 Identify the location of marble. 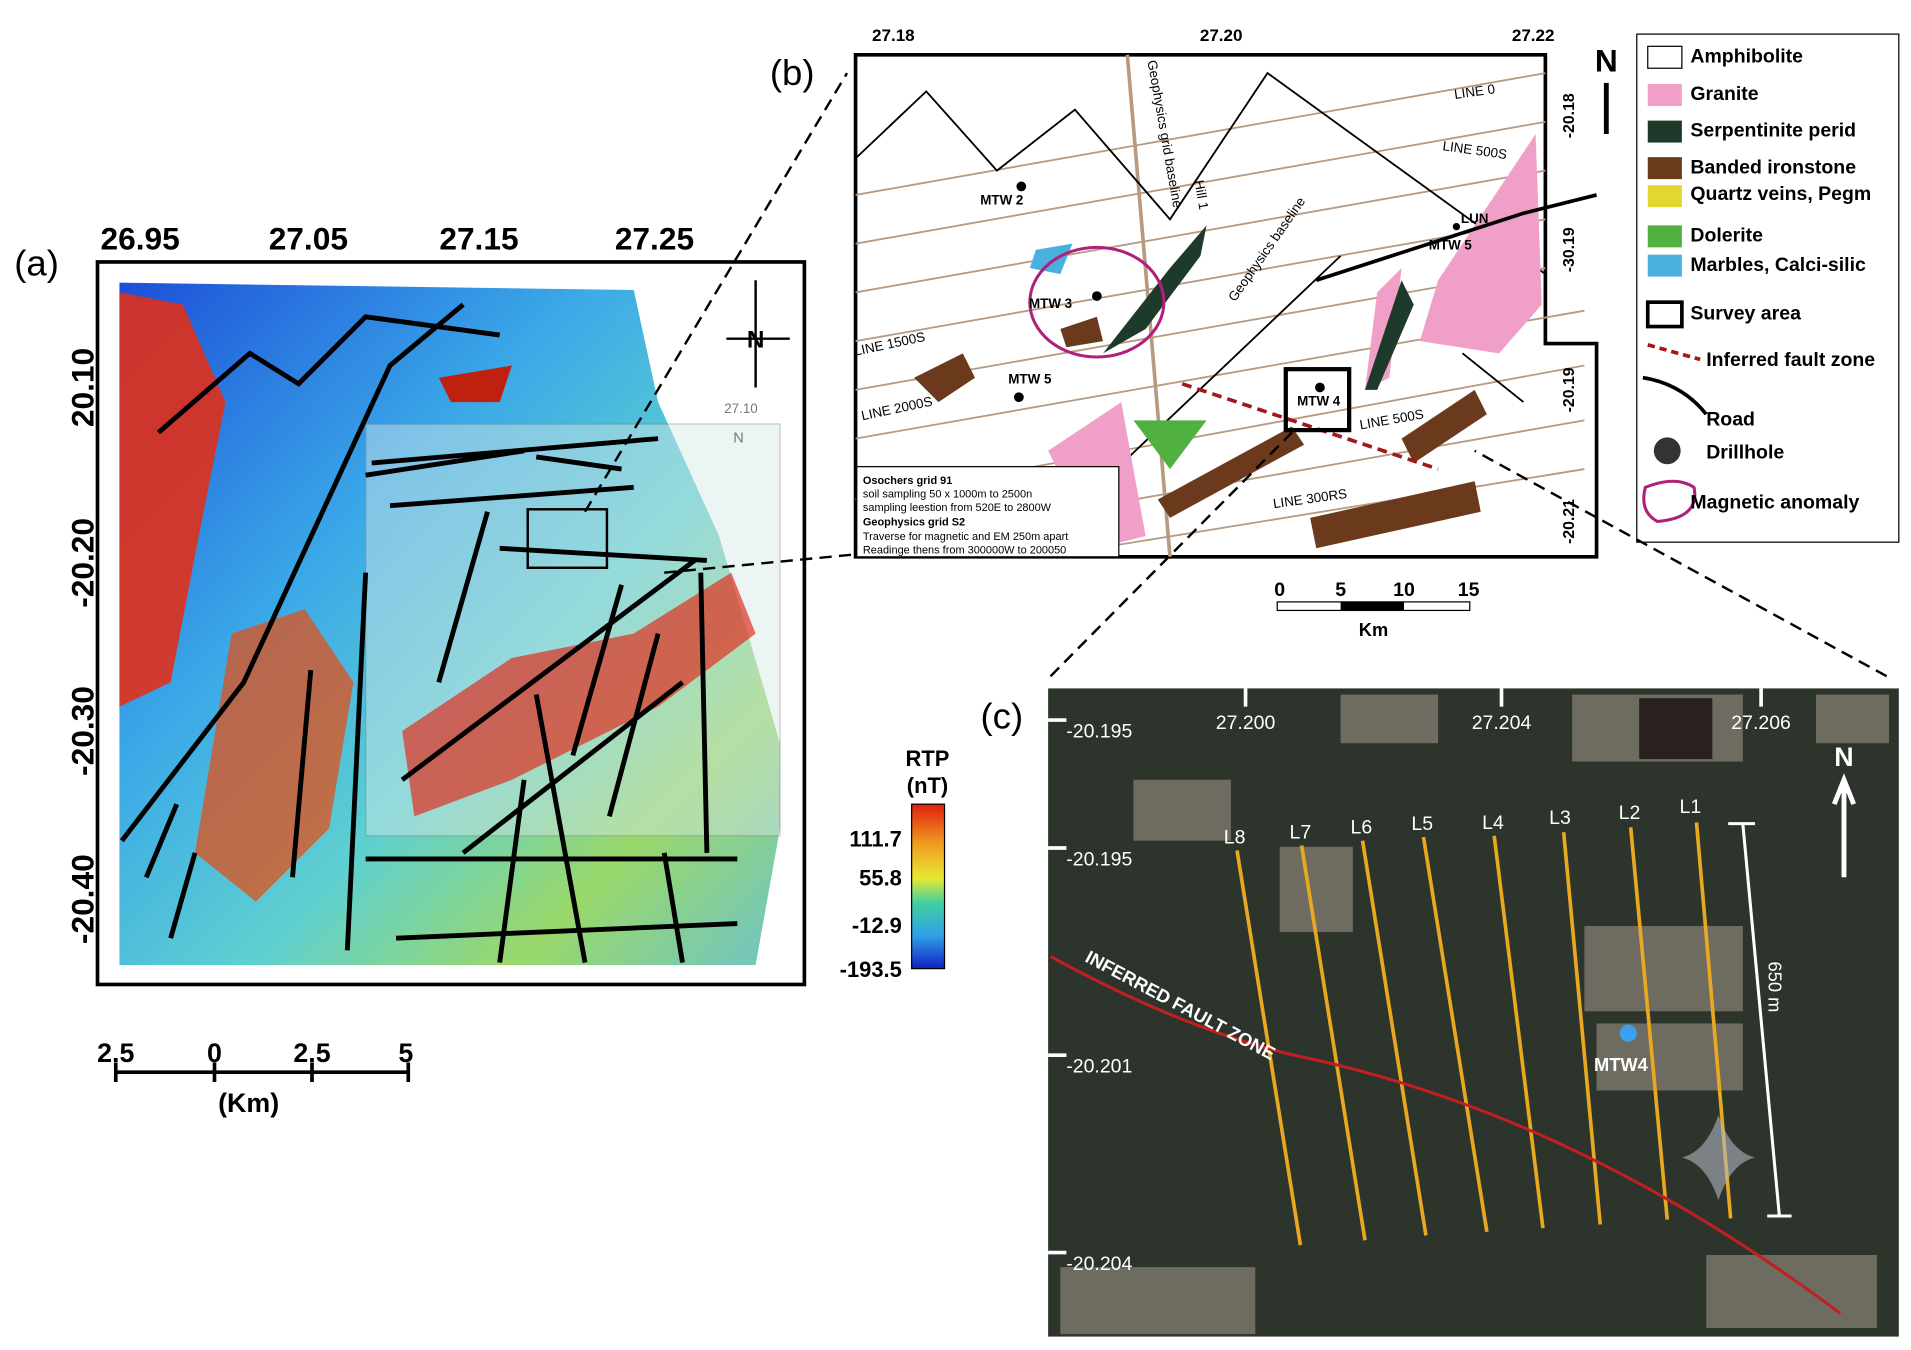
(1051, 259).